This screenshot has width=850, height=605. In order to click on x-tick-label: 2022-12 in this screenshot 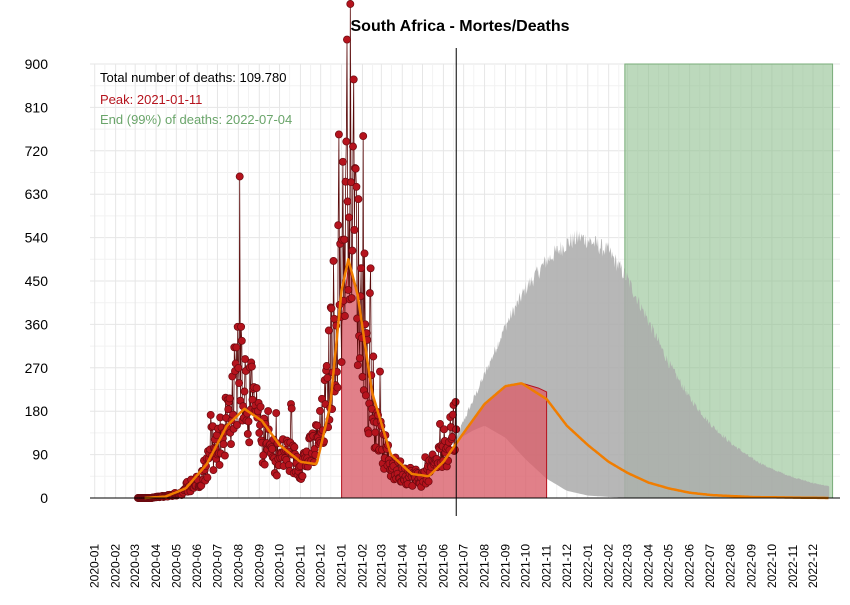, I will do `click(813, 566)`.